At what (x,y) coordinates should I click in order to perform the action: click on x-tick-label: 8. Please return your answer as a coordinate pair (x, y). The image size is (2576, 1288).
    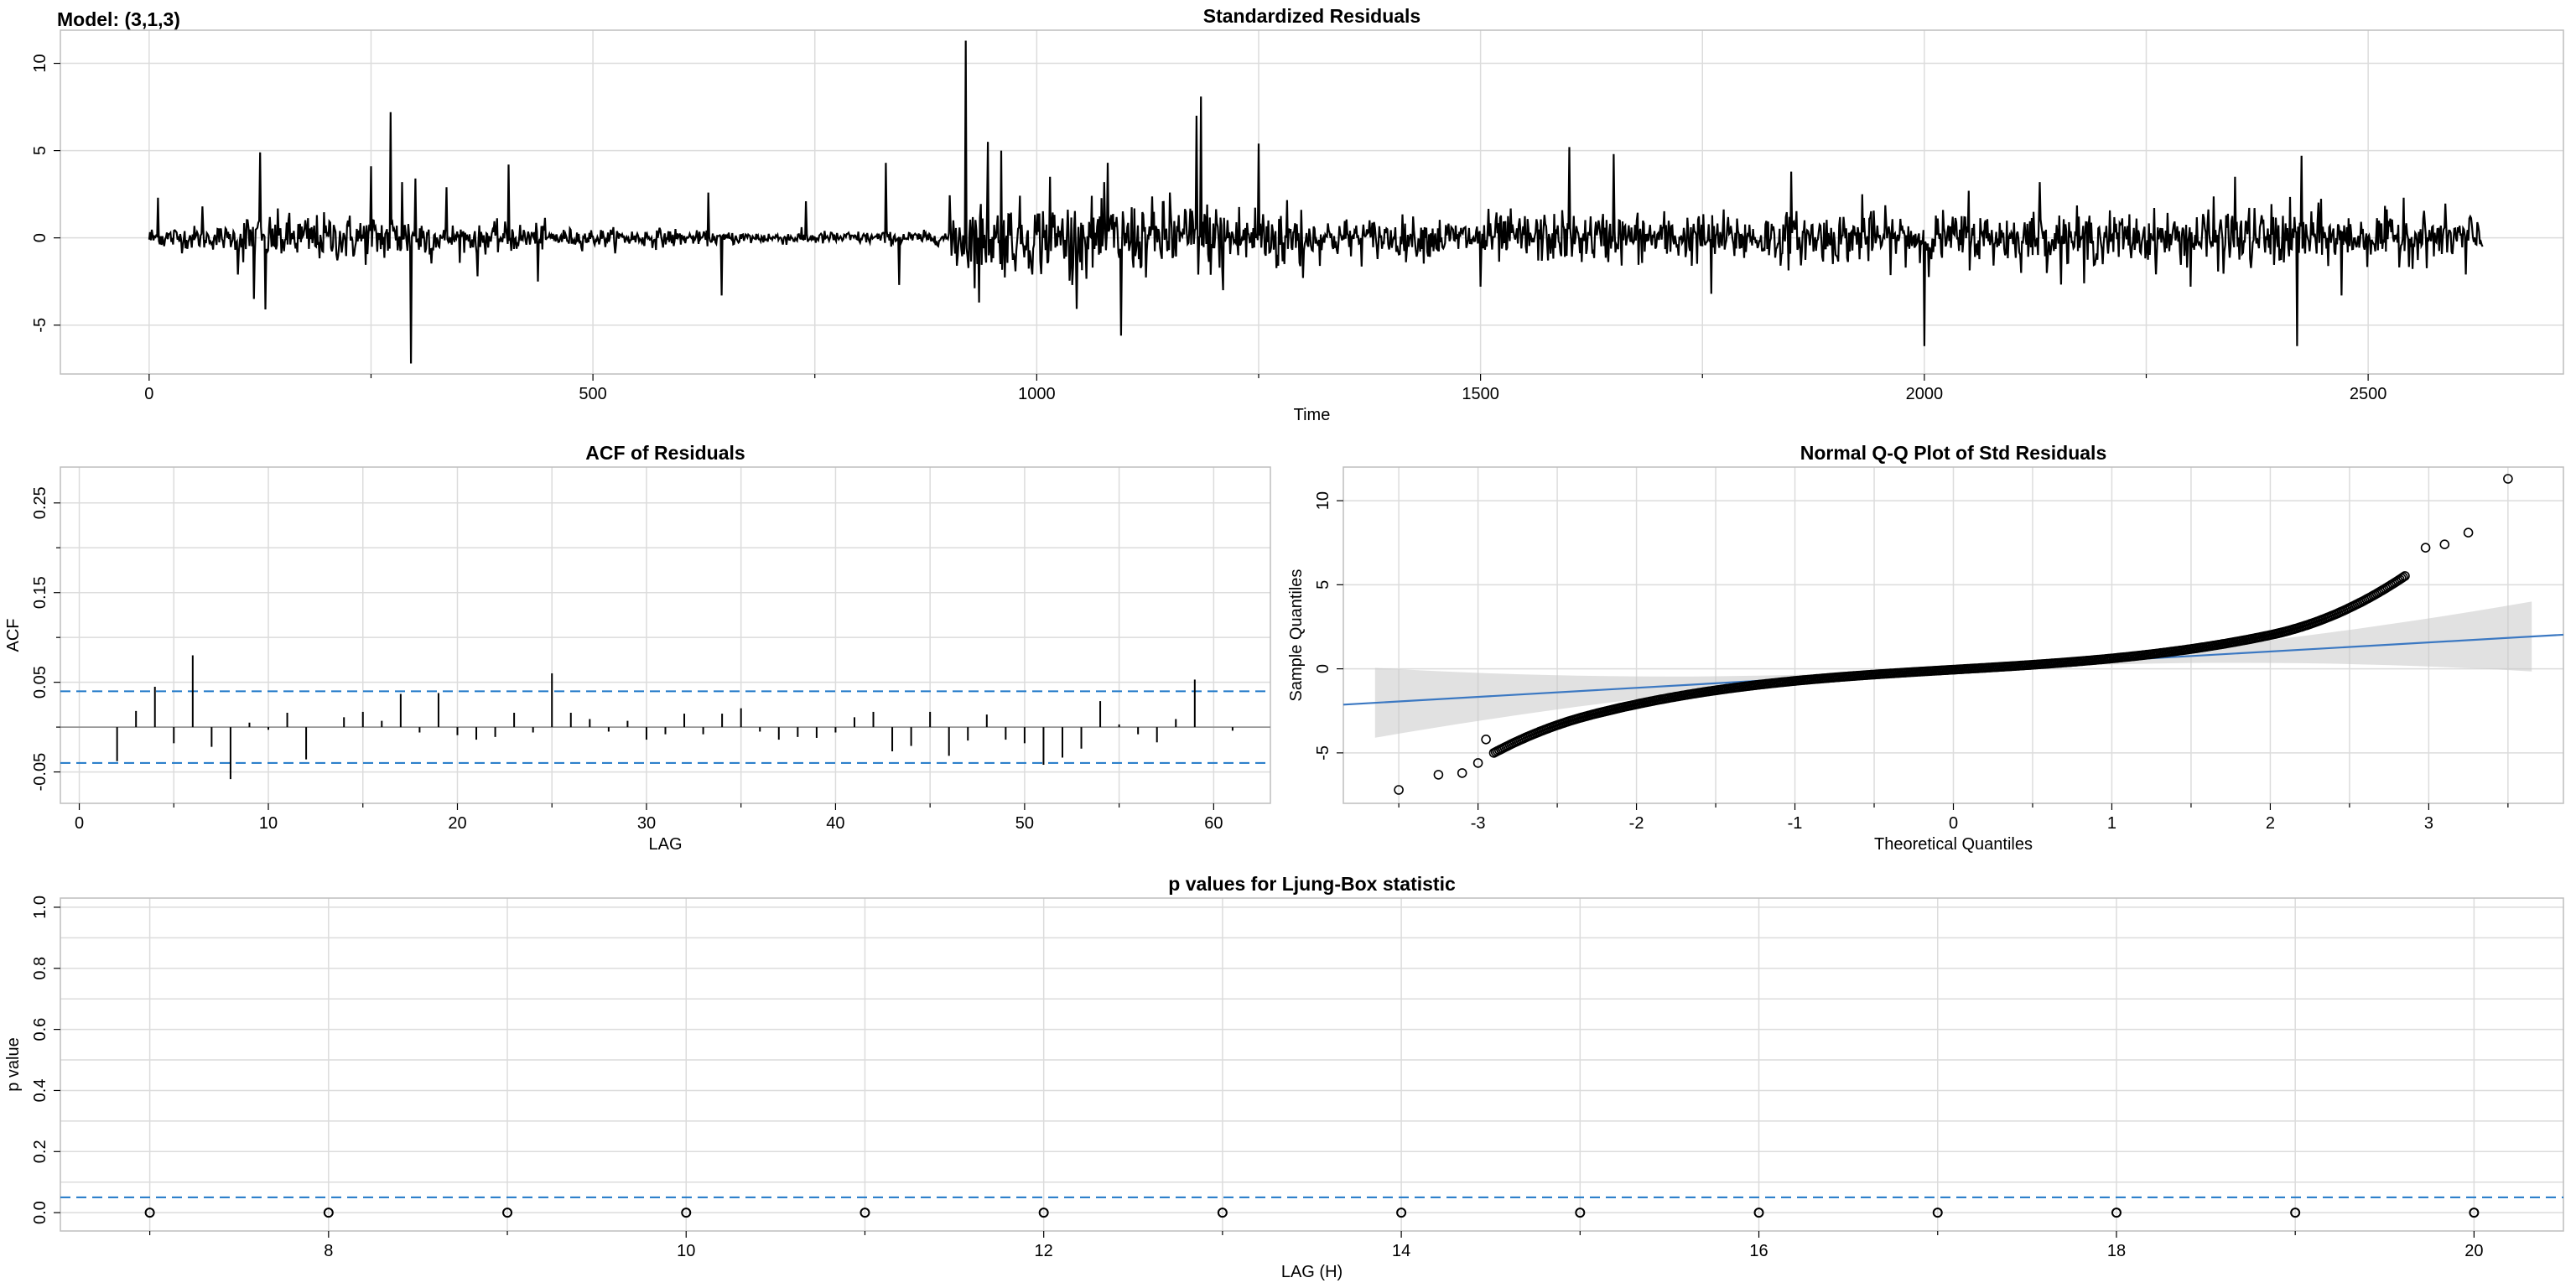
    Looking at the image, I should click on (328, 1251).